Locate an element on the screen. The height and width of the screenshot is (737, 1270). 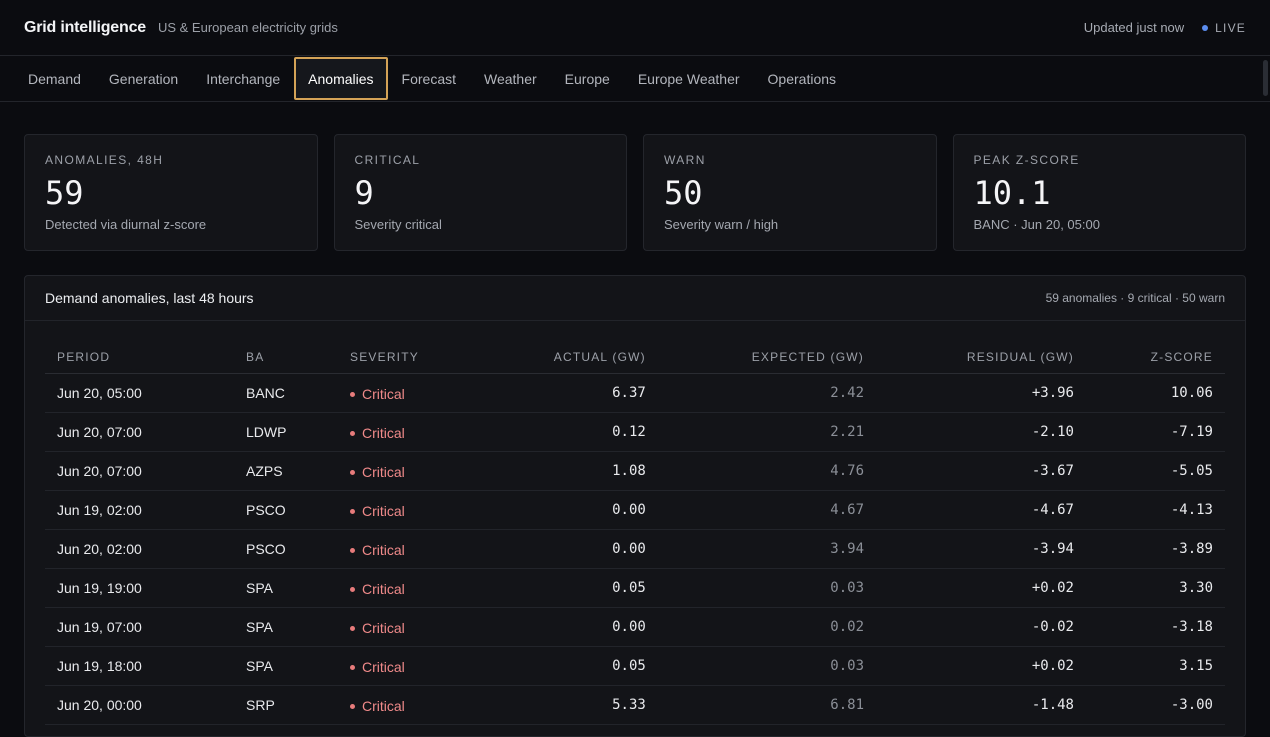
col-residual: RESIDUAL (GW) is located at coordinates (981, 357).